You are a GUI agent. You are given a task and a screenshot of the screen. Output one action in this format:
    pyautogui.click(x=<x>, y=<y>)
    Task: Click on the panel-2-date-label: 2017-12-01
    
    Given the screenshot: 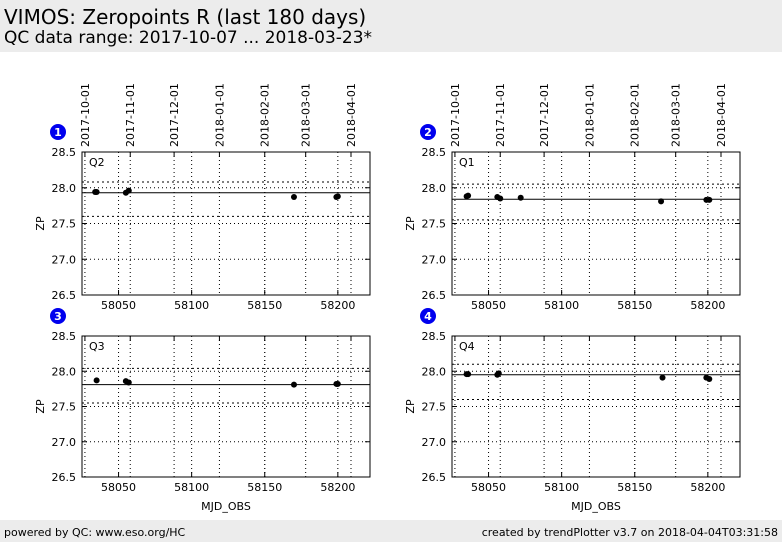 What is the action you would take?
    pyautogui.click(x=544, y=115)
    